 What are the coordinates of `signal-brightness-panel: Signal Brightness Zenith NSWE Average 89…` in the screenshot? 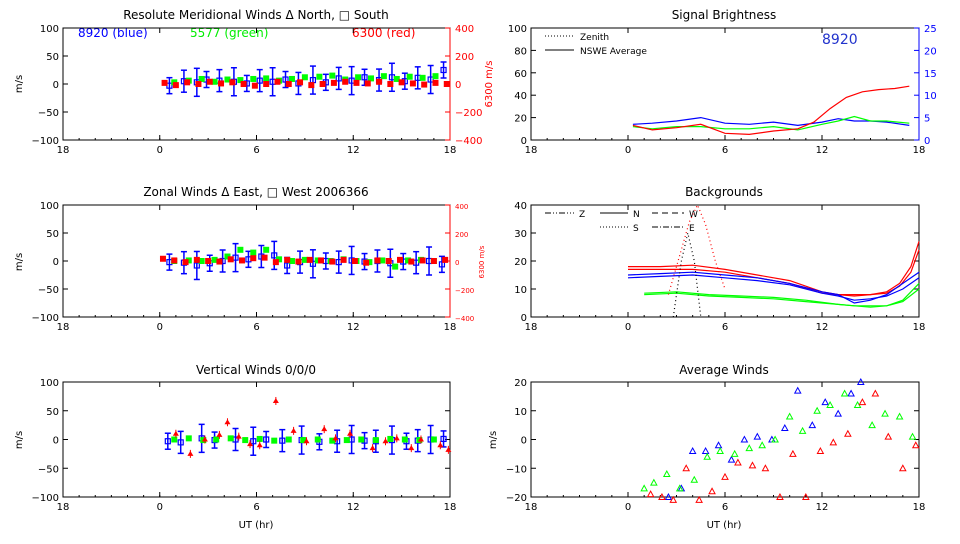 It's located at (722, 82).